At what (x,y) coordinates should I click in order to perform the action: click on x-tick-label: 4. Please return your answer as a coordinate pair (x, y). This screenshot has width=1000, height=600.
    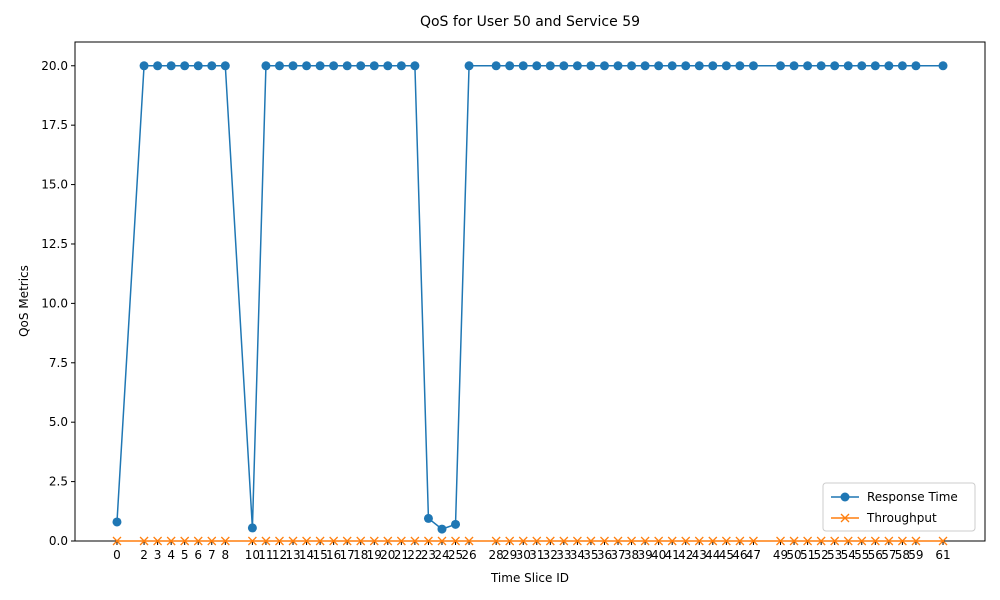
    Looking at the image, I should click on (171, 555).